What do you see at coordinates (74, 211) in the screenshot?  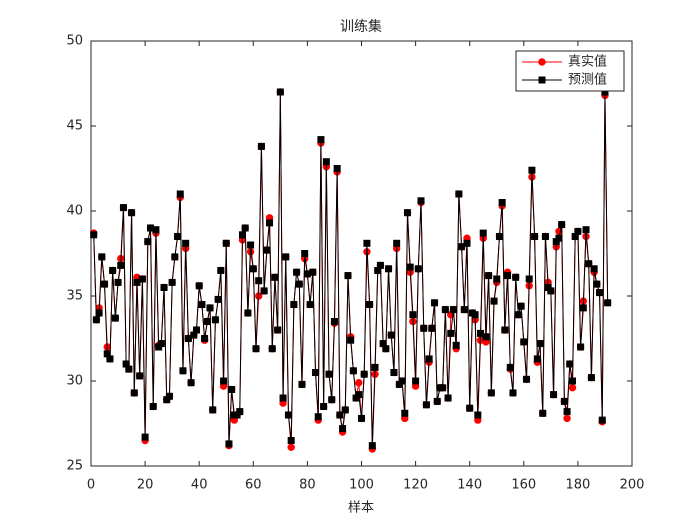 I see `y-tick-label: 40` at bounding box center [74, 211].